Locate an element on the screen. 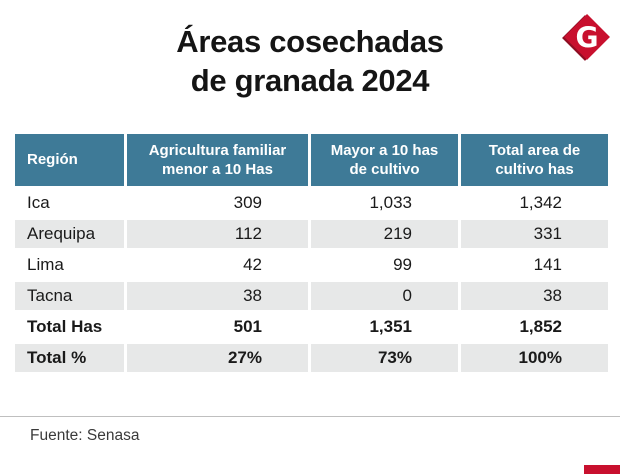  header-total-line-2: cultivo has is located at coordinates (534, 169).